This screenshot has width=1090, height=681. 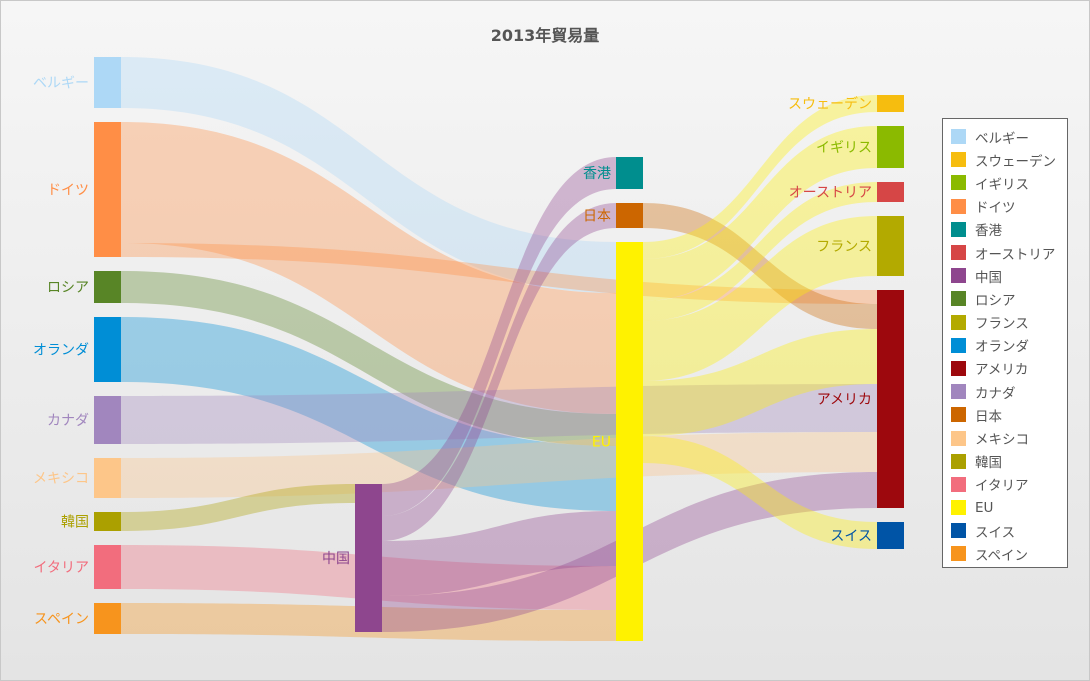 I want to click on link-EU-オーストリア, so click(x=760, y=251).